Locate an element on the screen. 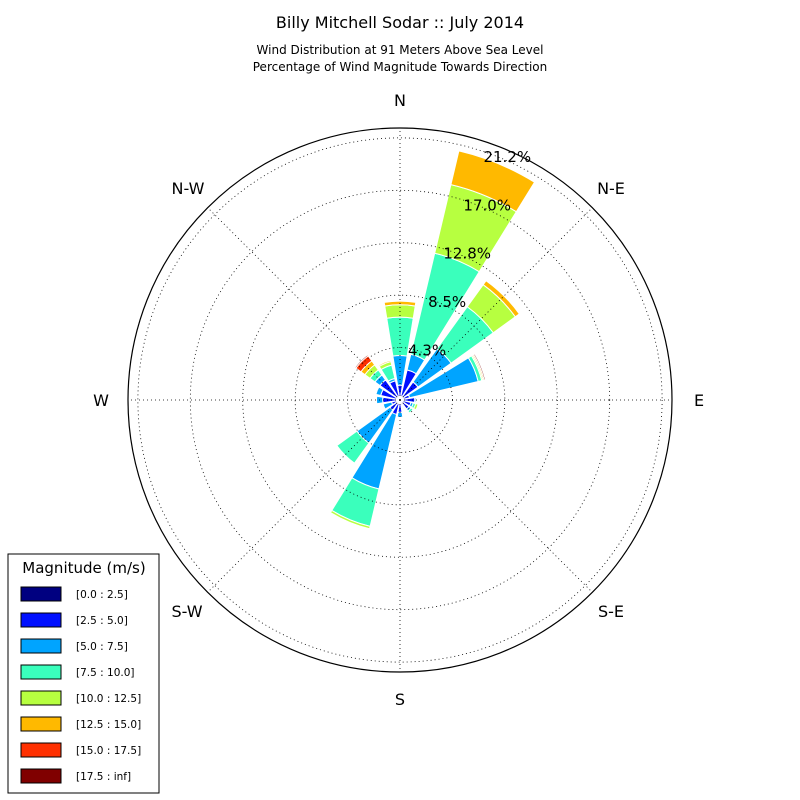 The width and height of the screenshot is (800, 800). legend-label: [12.5 : 15.0] is located at coordinates (108, 725).